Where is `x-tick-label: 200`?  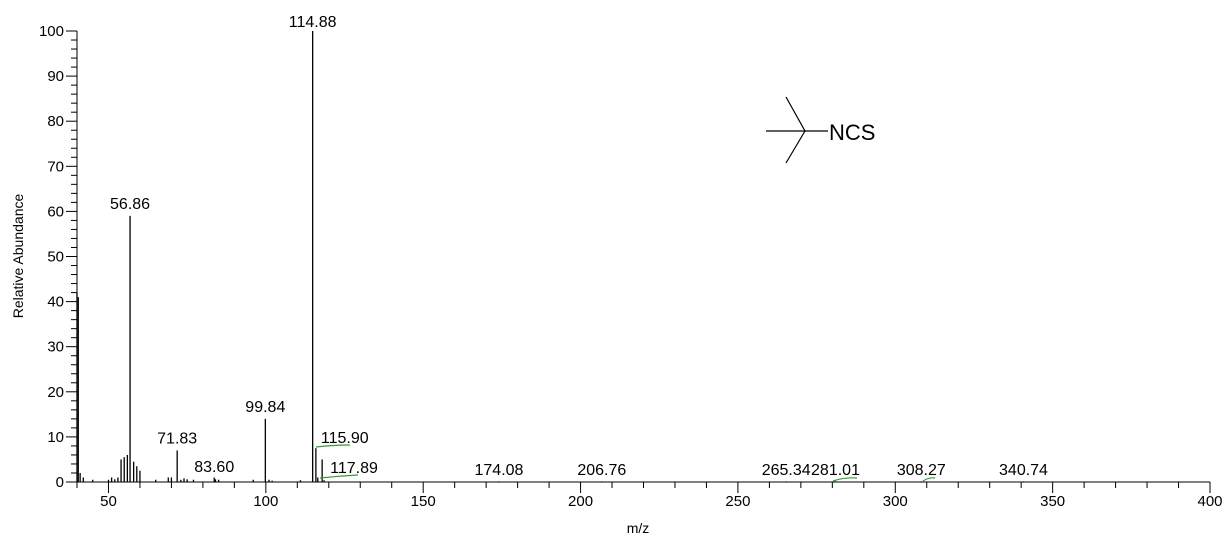 x-tick-label: 200 is located at coordinates (580, 501).